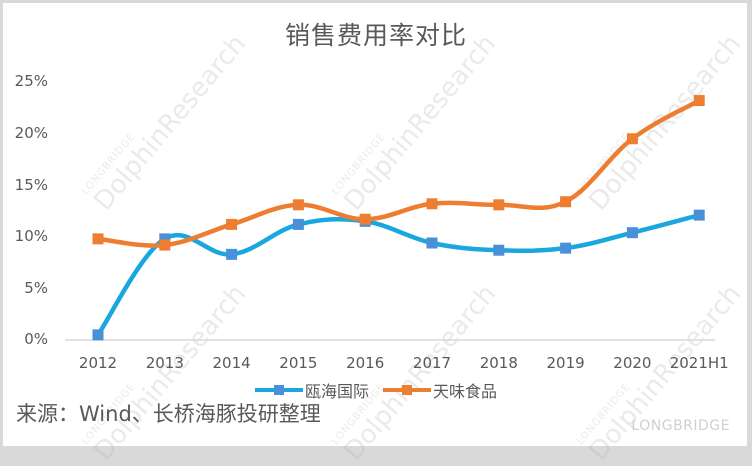 This screenshot has width=752, height=466. What do you see at coordinates (31, 81) in the screenshot?
I see `y-tick-label: 25%` at bounding box center [31, 81].